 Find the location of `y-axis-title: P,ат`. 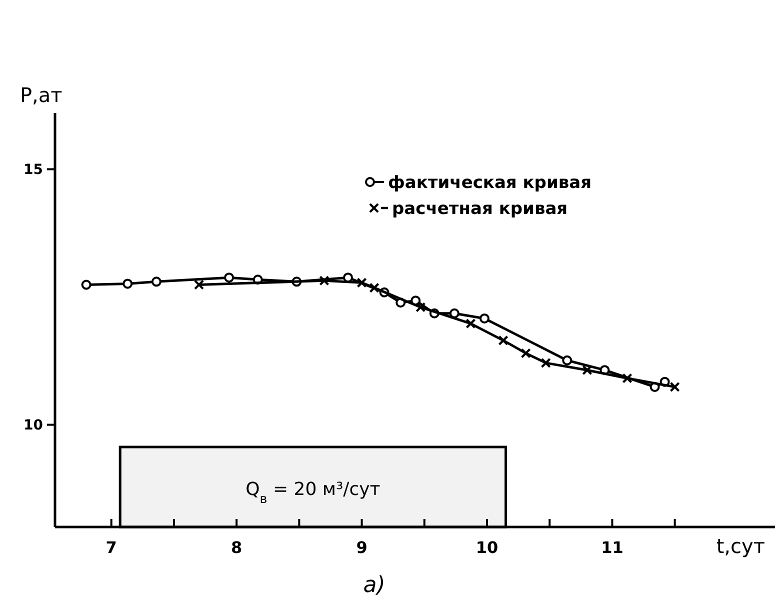

y-axis-title: P,ат is located at coordinates (41, 95).